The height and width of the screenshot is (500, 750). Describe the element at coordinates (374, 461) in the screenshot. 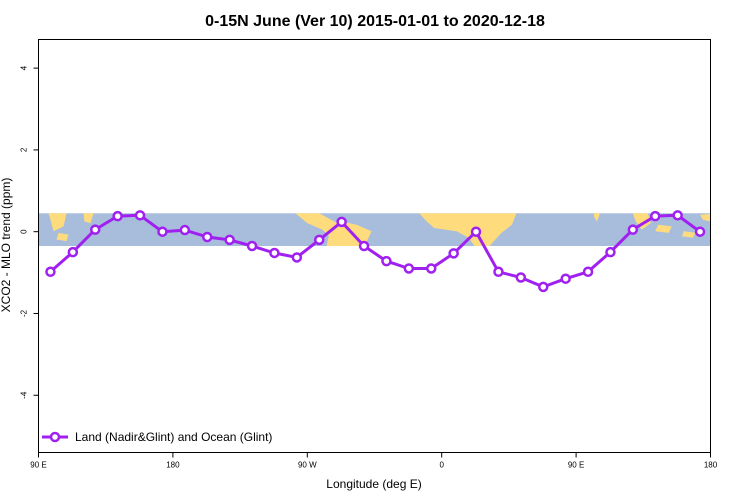

I see `x-axis: 90 E 180 90 W 0 90 E 180` at that location.